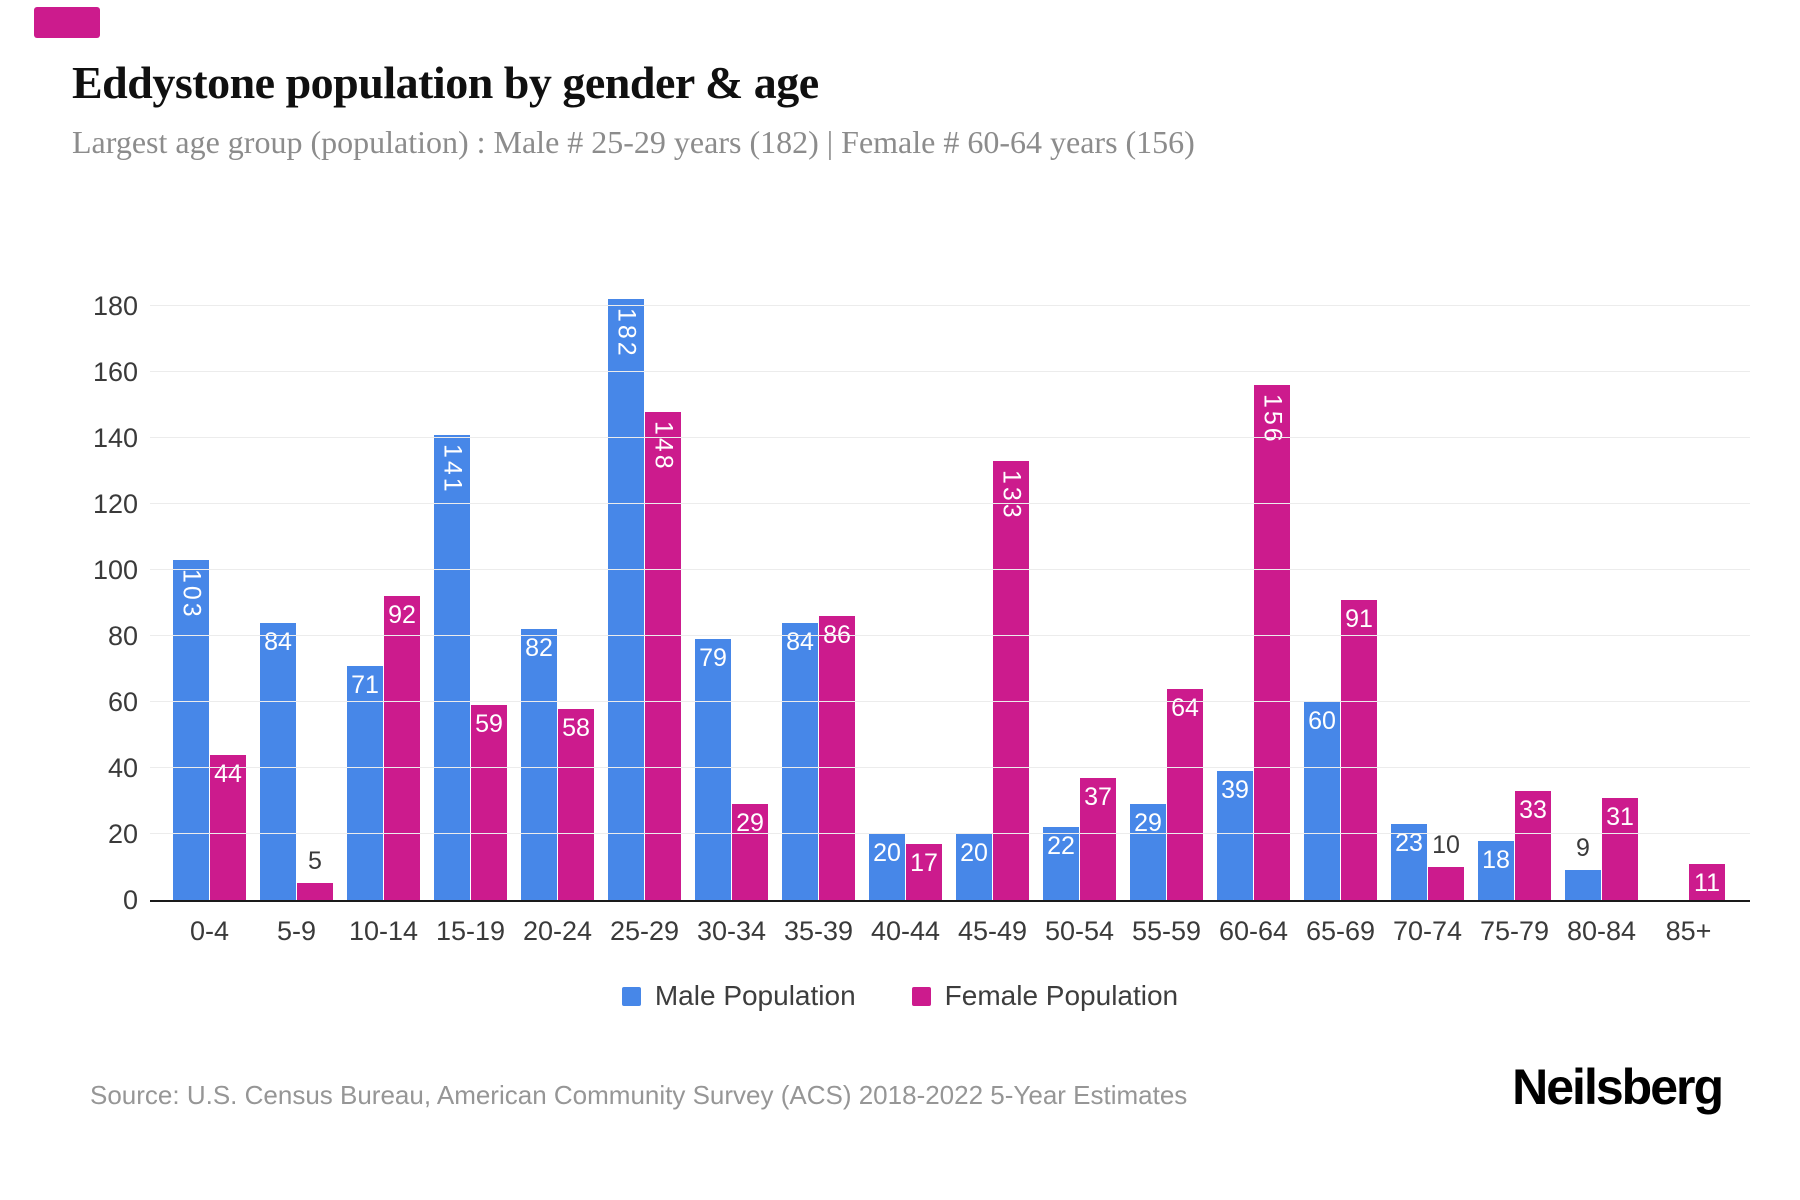 Image resolution: width=1800 pixels, height=1200 pixels. Describe the element at coordinates (1427, 931) in the screenshot. I see `x-tick-label-70-74: 70-74` at that location.